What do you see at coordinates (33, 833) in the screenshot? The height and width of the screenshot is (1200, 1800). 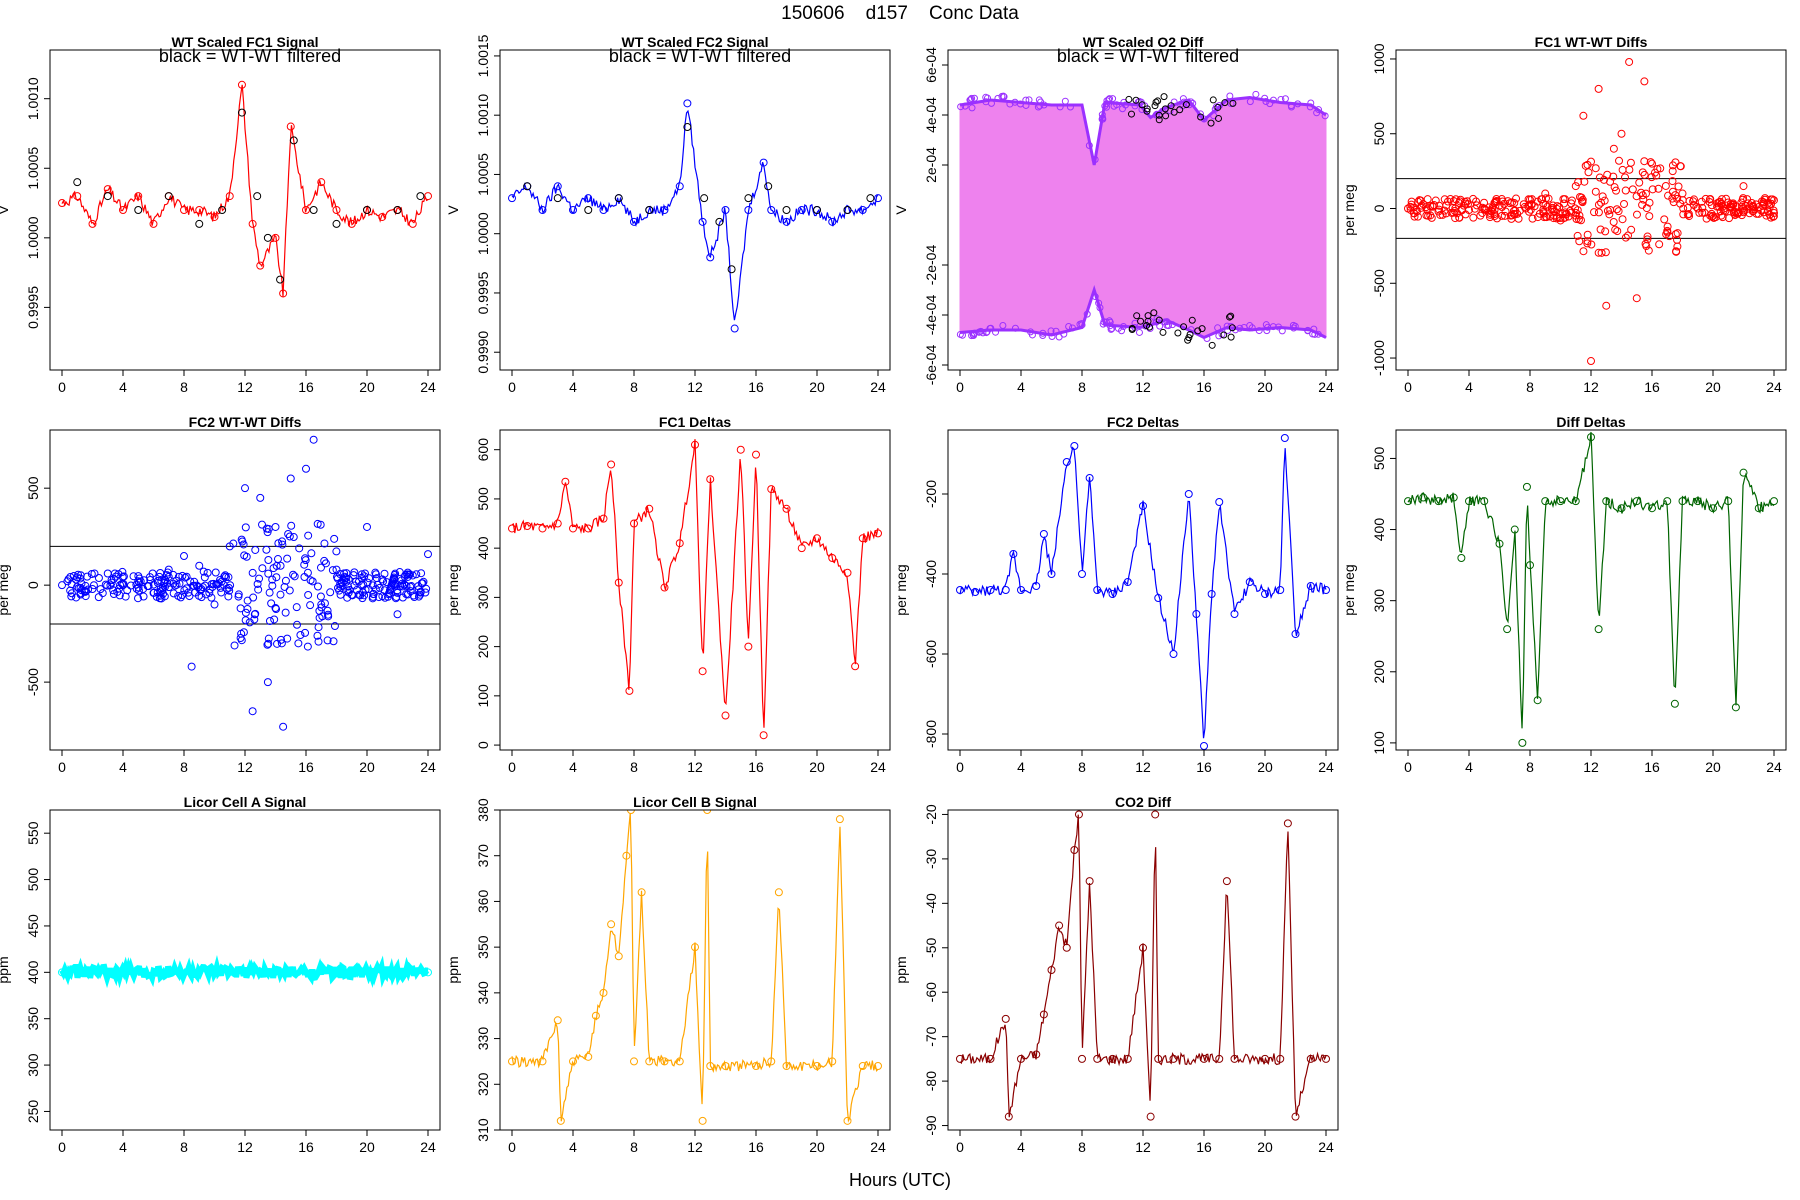 I see `y-tick-label: 550` at bounding box center [33, 833].